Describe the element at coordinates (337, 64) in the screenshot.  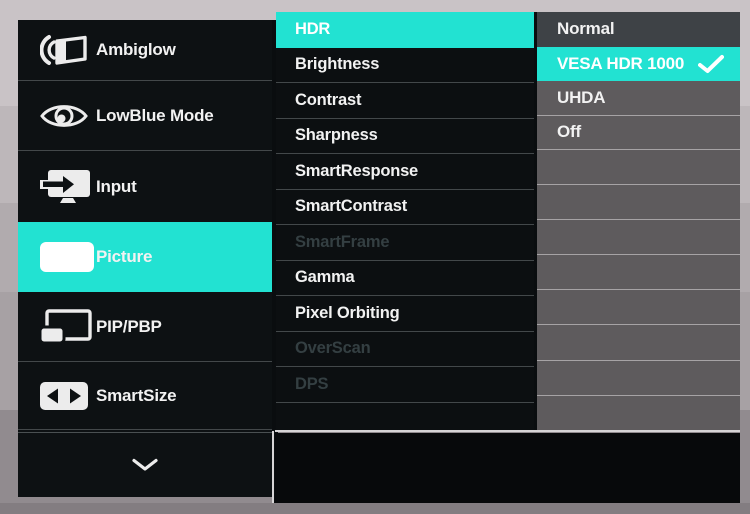
I see `submenu-item-label: Brightness` at that location.